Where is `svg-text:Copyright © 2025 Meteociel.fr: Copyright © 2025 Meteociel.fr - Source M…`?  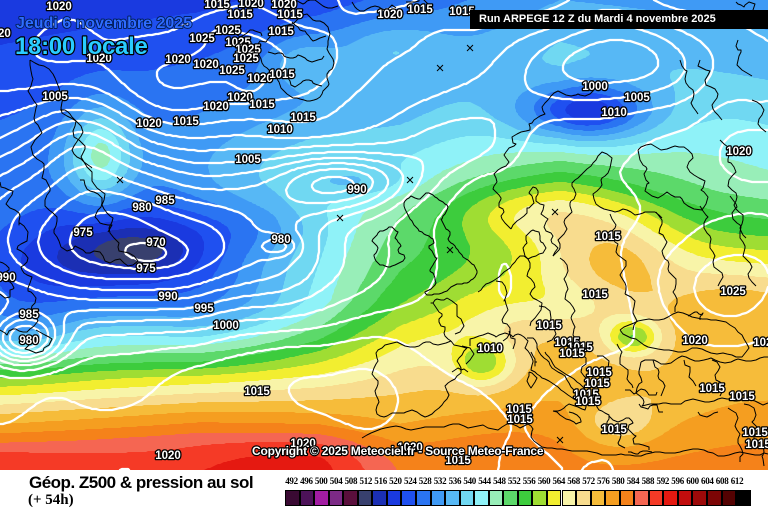 svg-text:Copyright © 2025 Meteociel.fr: Copyright © 2025 Meteociel.fr - Source M… is located at coordinates (398, 451).